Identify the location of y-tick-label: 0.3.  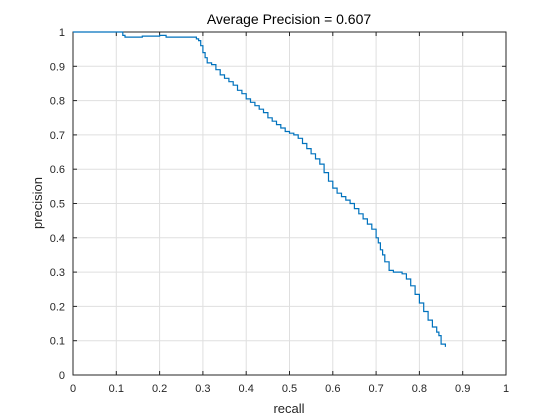
(57, 273).